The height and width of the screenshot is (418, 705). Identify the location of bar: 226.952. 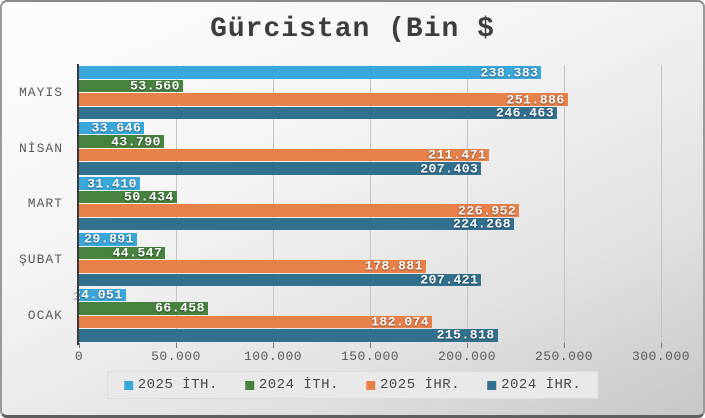
(299, 211).